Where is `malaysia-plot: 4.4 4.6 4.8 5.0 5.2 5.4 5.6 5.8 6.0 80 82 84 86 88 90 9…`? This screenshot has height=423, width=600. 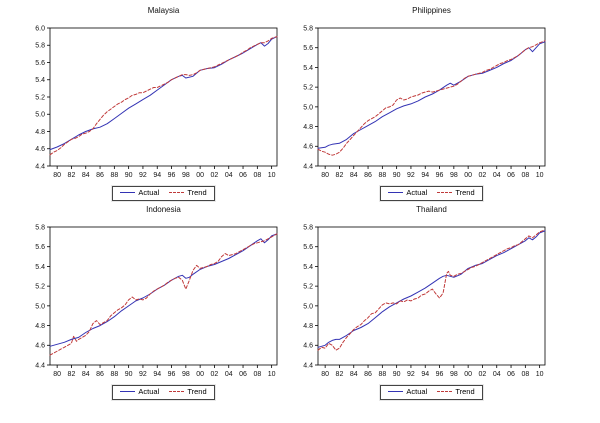
malaysia-plot: 4.4 4.6 4.8 5.0 5.2 5.4 5.6 5.8 6.0 80 82 84 86 88 90 9… is located at coordinates (156, 102).